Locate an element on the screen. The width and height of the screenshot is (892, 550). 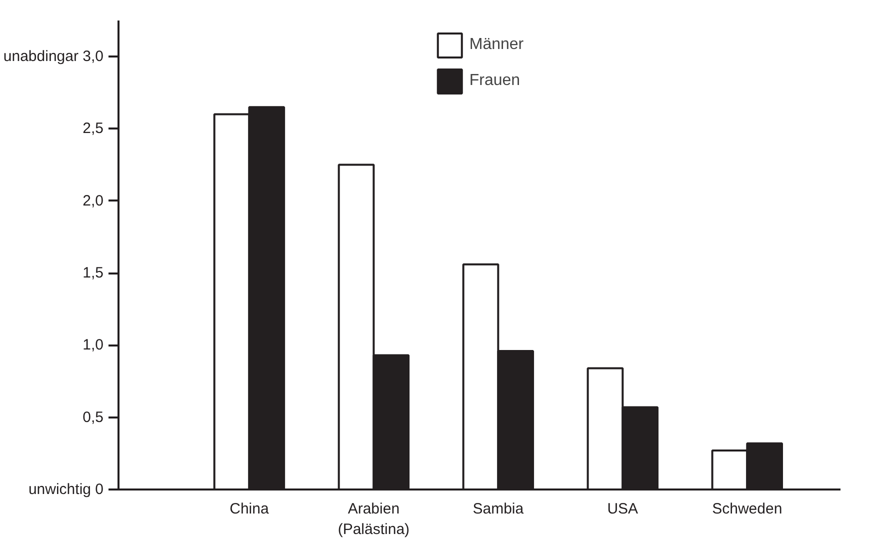
x-tick-label: Schweden is located at coordinates (747, 509).